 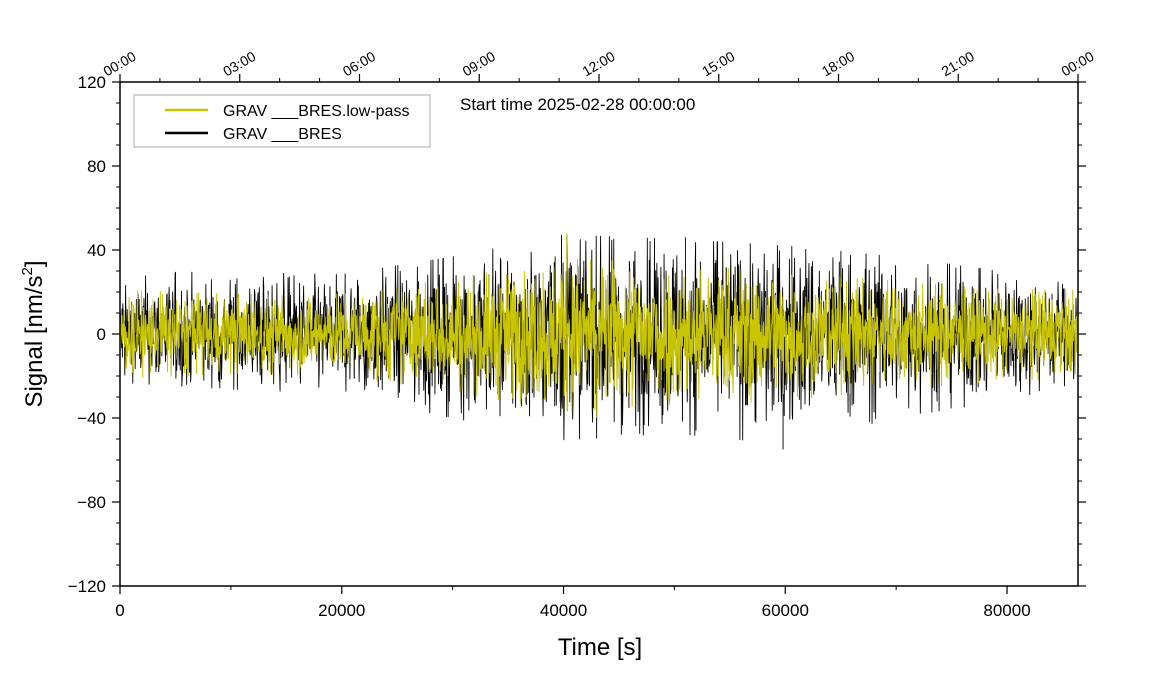 I want to click on legend-label-raw: GRAV ___BRES, so click(x=282, y=134).